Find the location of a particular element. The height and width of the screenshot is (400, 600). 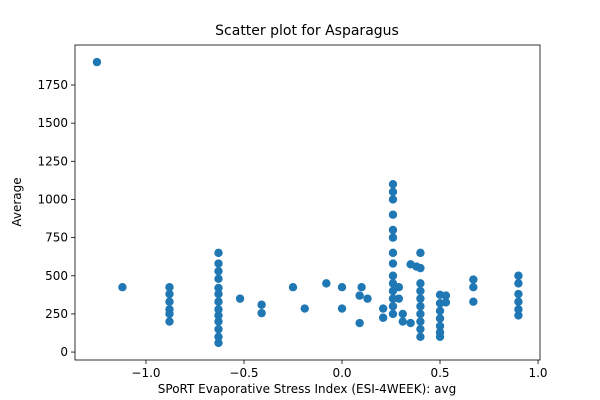

chart-title: Scatter plot for Asparagus is located at coordinates (307, 31).